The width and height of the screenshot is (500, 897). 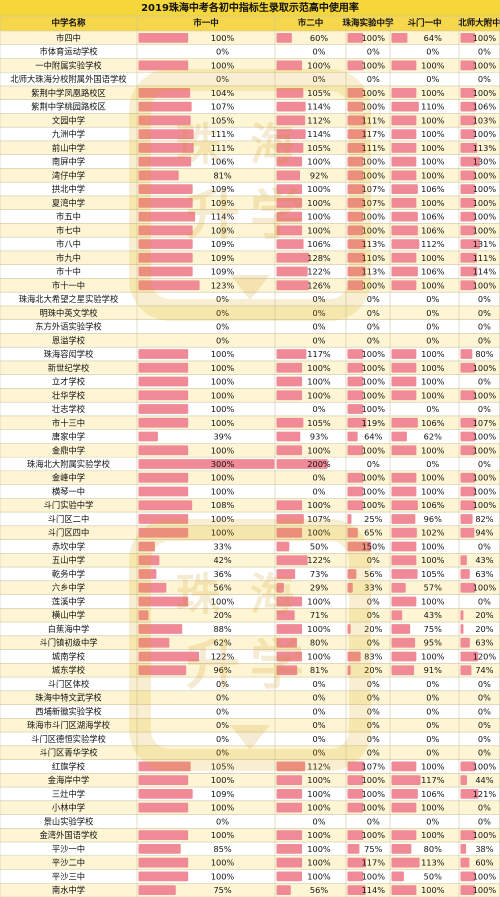 I want to click on school-name-cell: 市五中, so click(x=68, y=217).